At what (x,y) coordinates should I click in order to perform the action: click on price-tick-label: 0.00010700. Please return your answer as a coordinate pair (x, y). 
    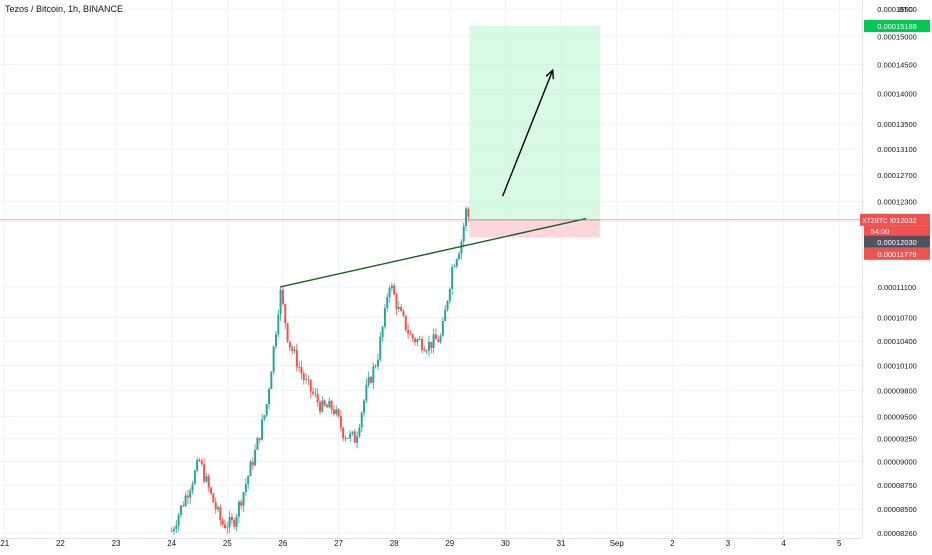
    Looking at the image, I should click on (897, 317).